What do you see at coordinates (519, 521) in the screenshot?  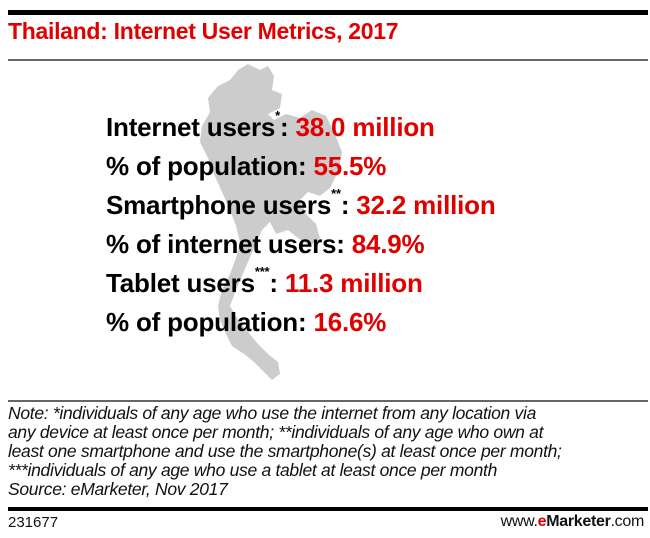 I see `brand-prefix: www.` at bounding box center [519, 521].